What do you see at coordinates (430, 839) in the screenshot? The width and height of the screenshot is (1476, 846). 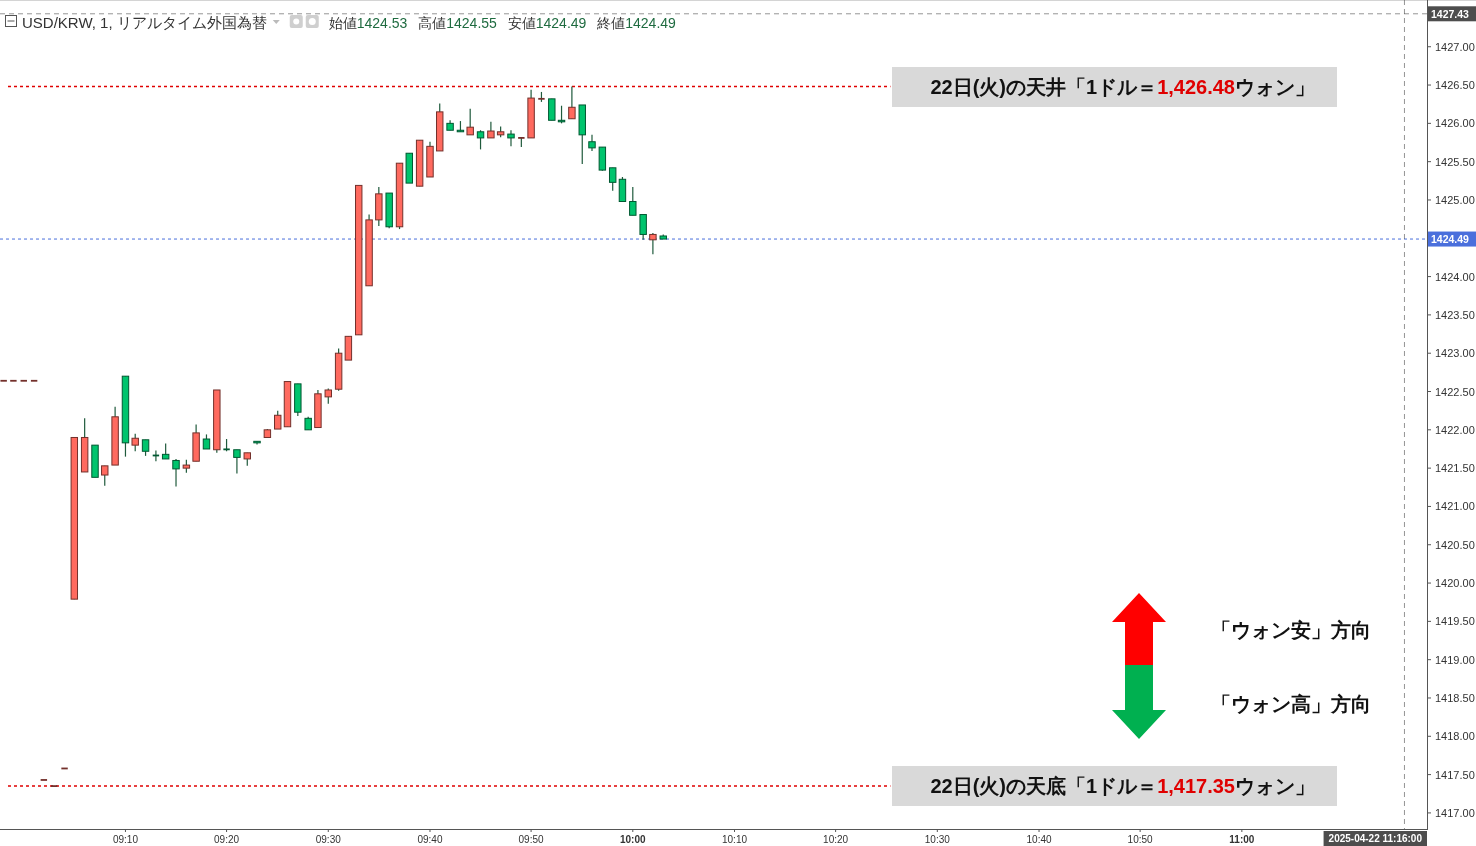 I see `x-tick-label: 09:40` at bounding box center [430, 839].